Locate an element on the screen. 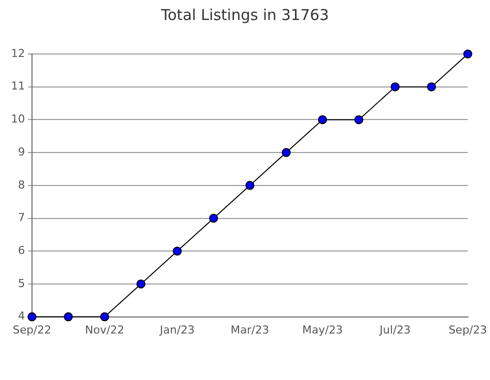  y-tick-label: 7 is located at coordinates (21, 217).